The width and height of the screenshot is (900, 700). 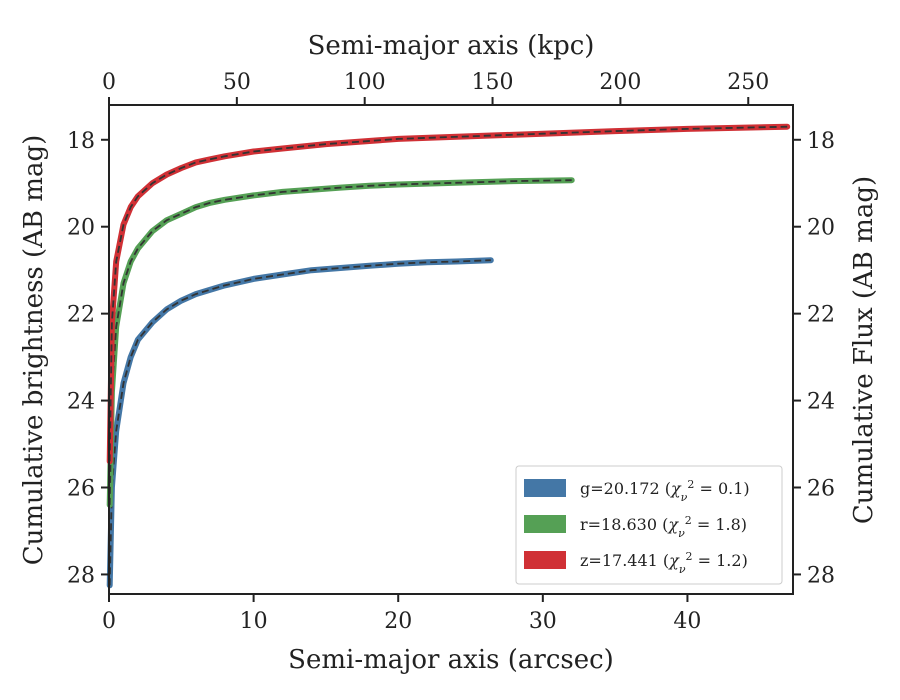 What do you see at coordinates (109, 621) in the screenshot?
I see `x-tick-label: 0` at bounding box center [109, 621].